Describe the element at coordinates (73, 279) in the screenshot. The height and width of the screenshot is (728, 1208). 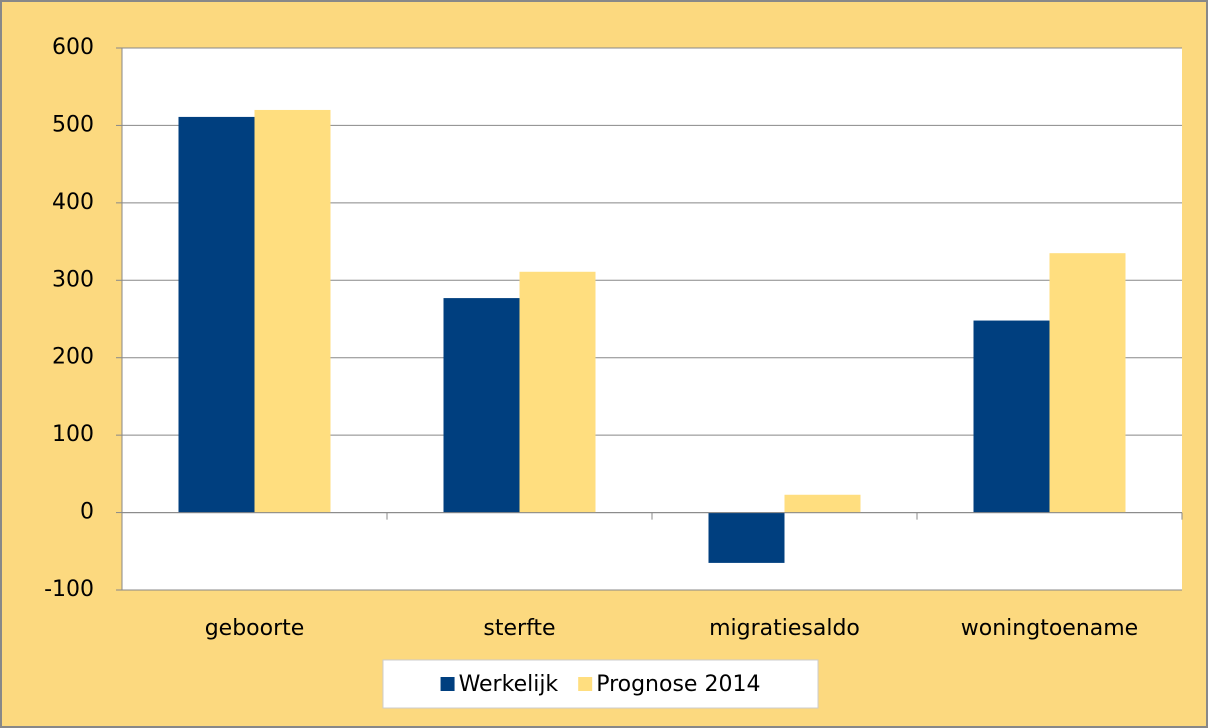
I see `y-tick-label: 300` at that location.